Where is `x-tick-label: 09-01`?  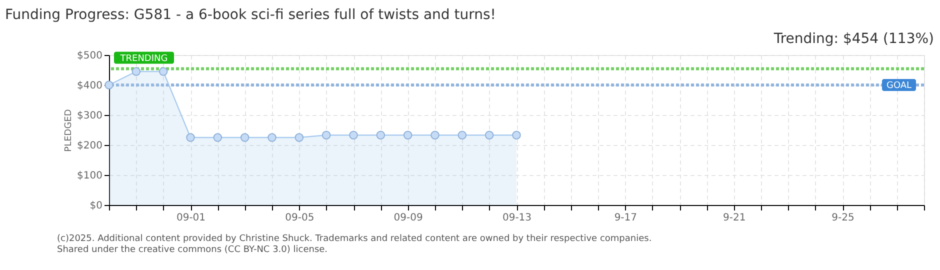
x-tick-label: 09-01 is located at coordinates (191, 218).